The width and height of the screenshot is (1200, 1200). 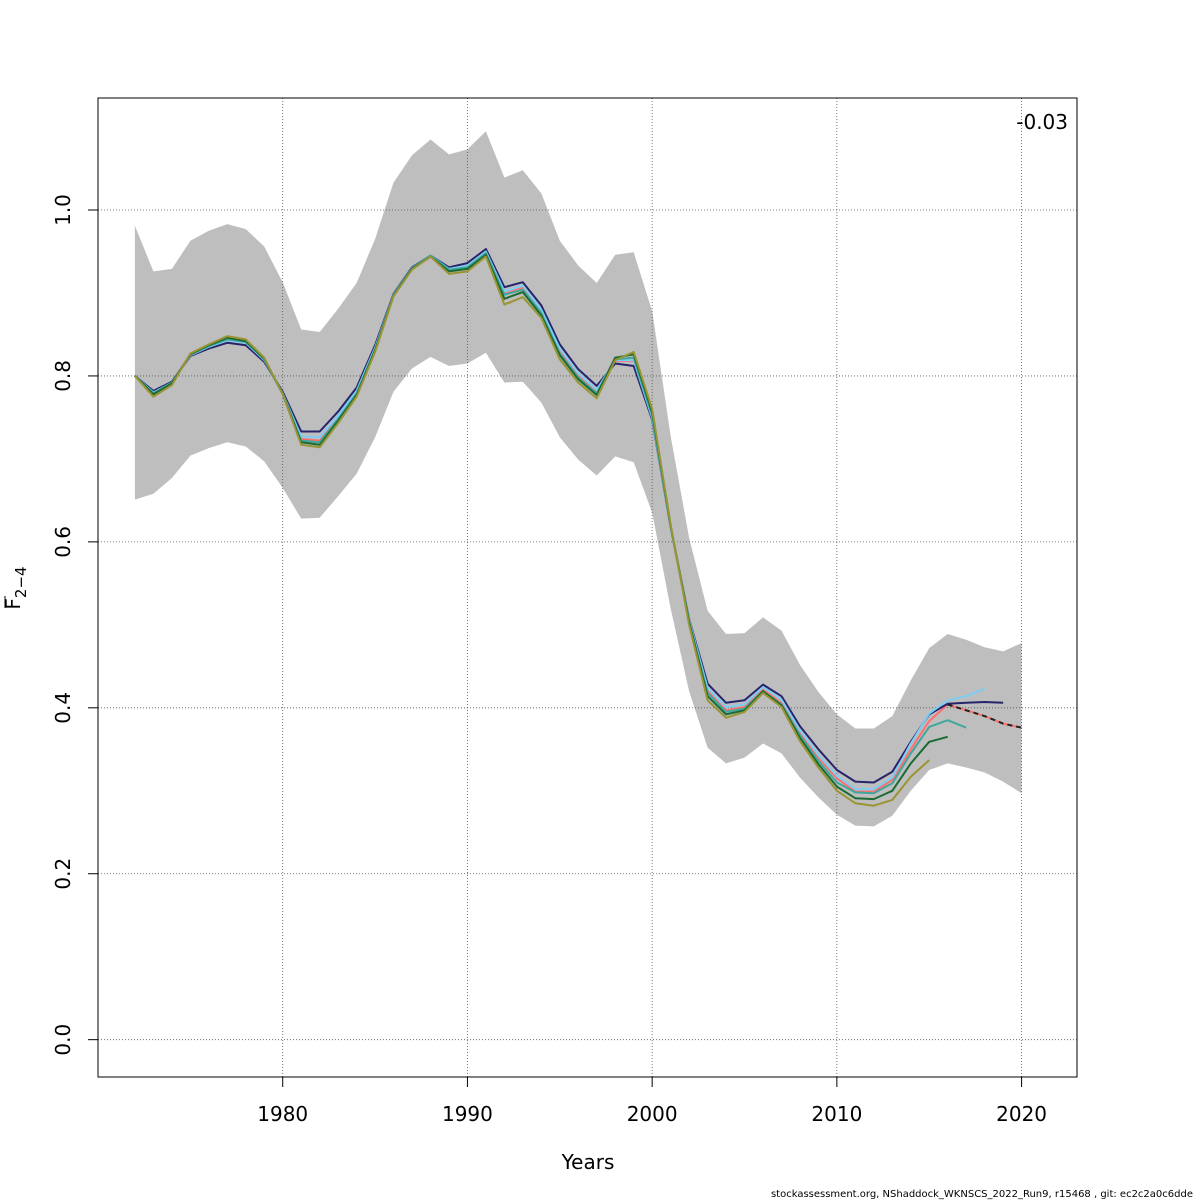 I want to click on x-tick-label: 2010, so click(x=836, y=1114).